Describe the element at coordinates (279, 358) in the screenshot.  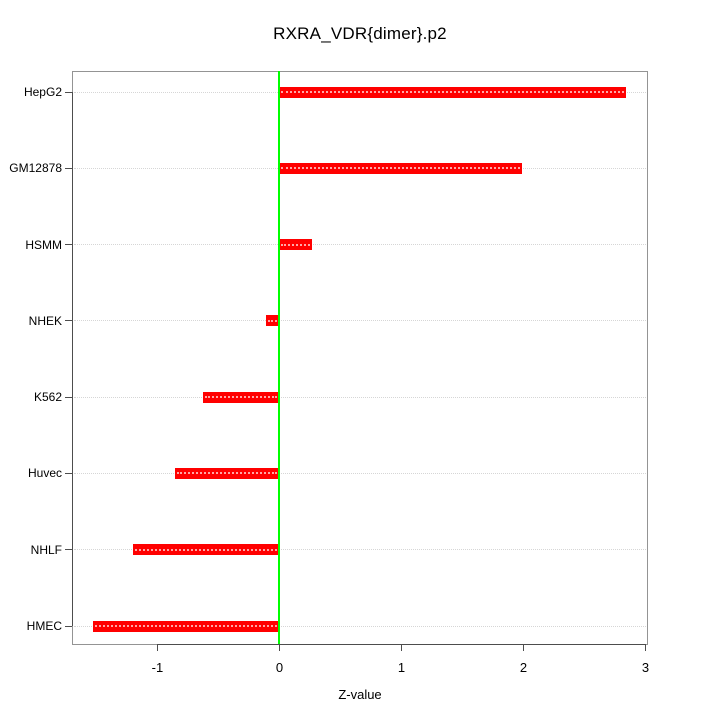
I see `zero-line` at that location.